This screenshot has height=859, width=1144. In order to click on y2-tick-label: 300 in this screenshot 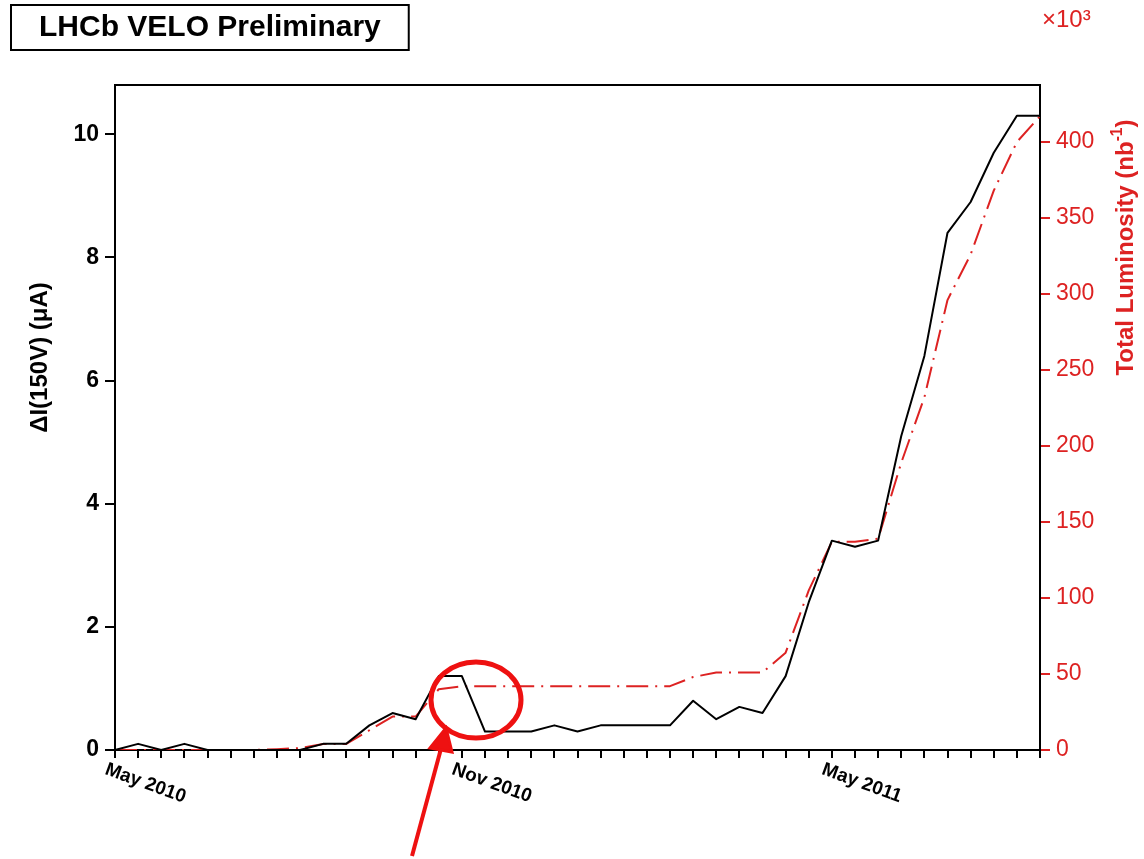, I will do `click(1075, 292)`.